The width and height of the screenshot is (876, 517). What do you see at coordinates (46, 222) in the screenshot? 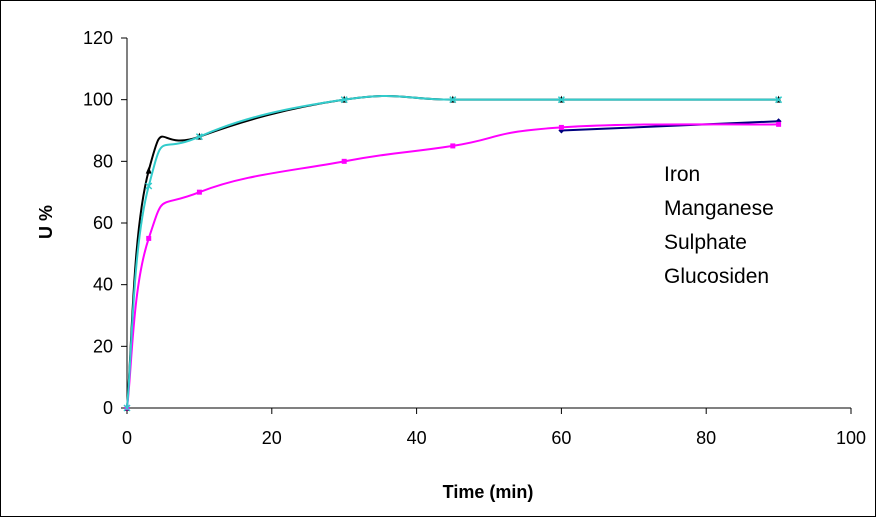
I see `y-axis-title: U %` at bounding box center [46, 222].